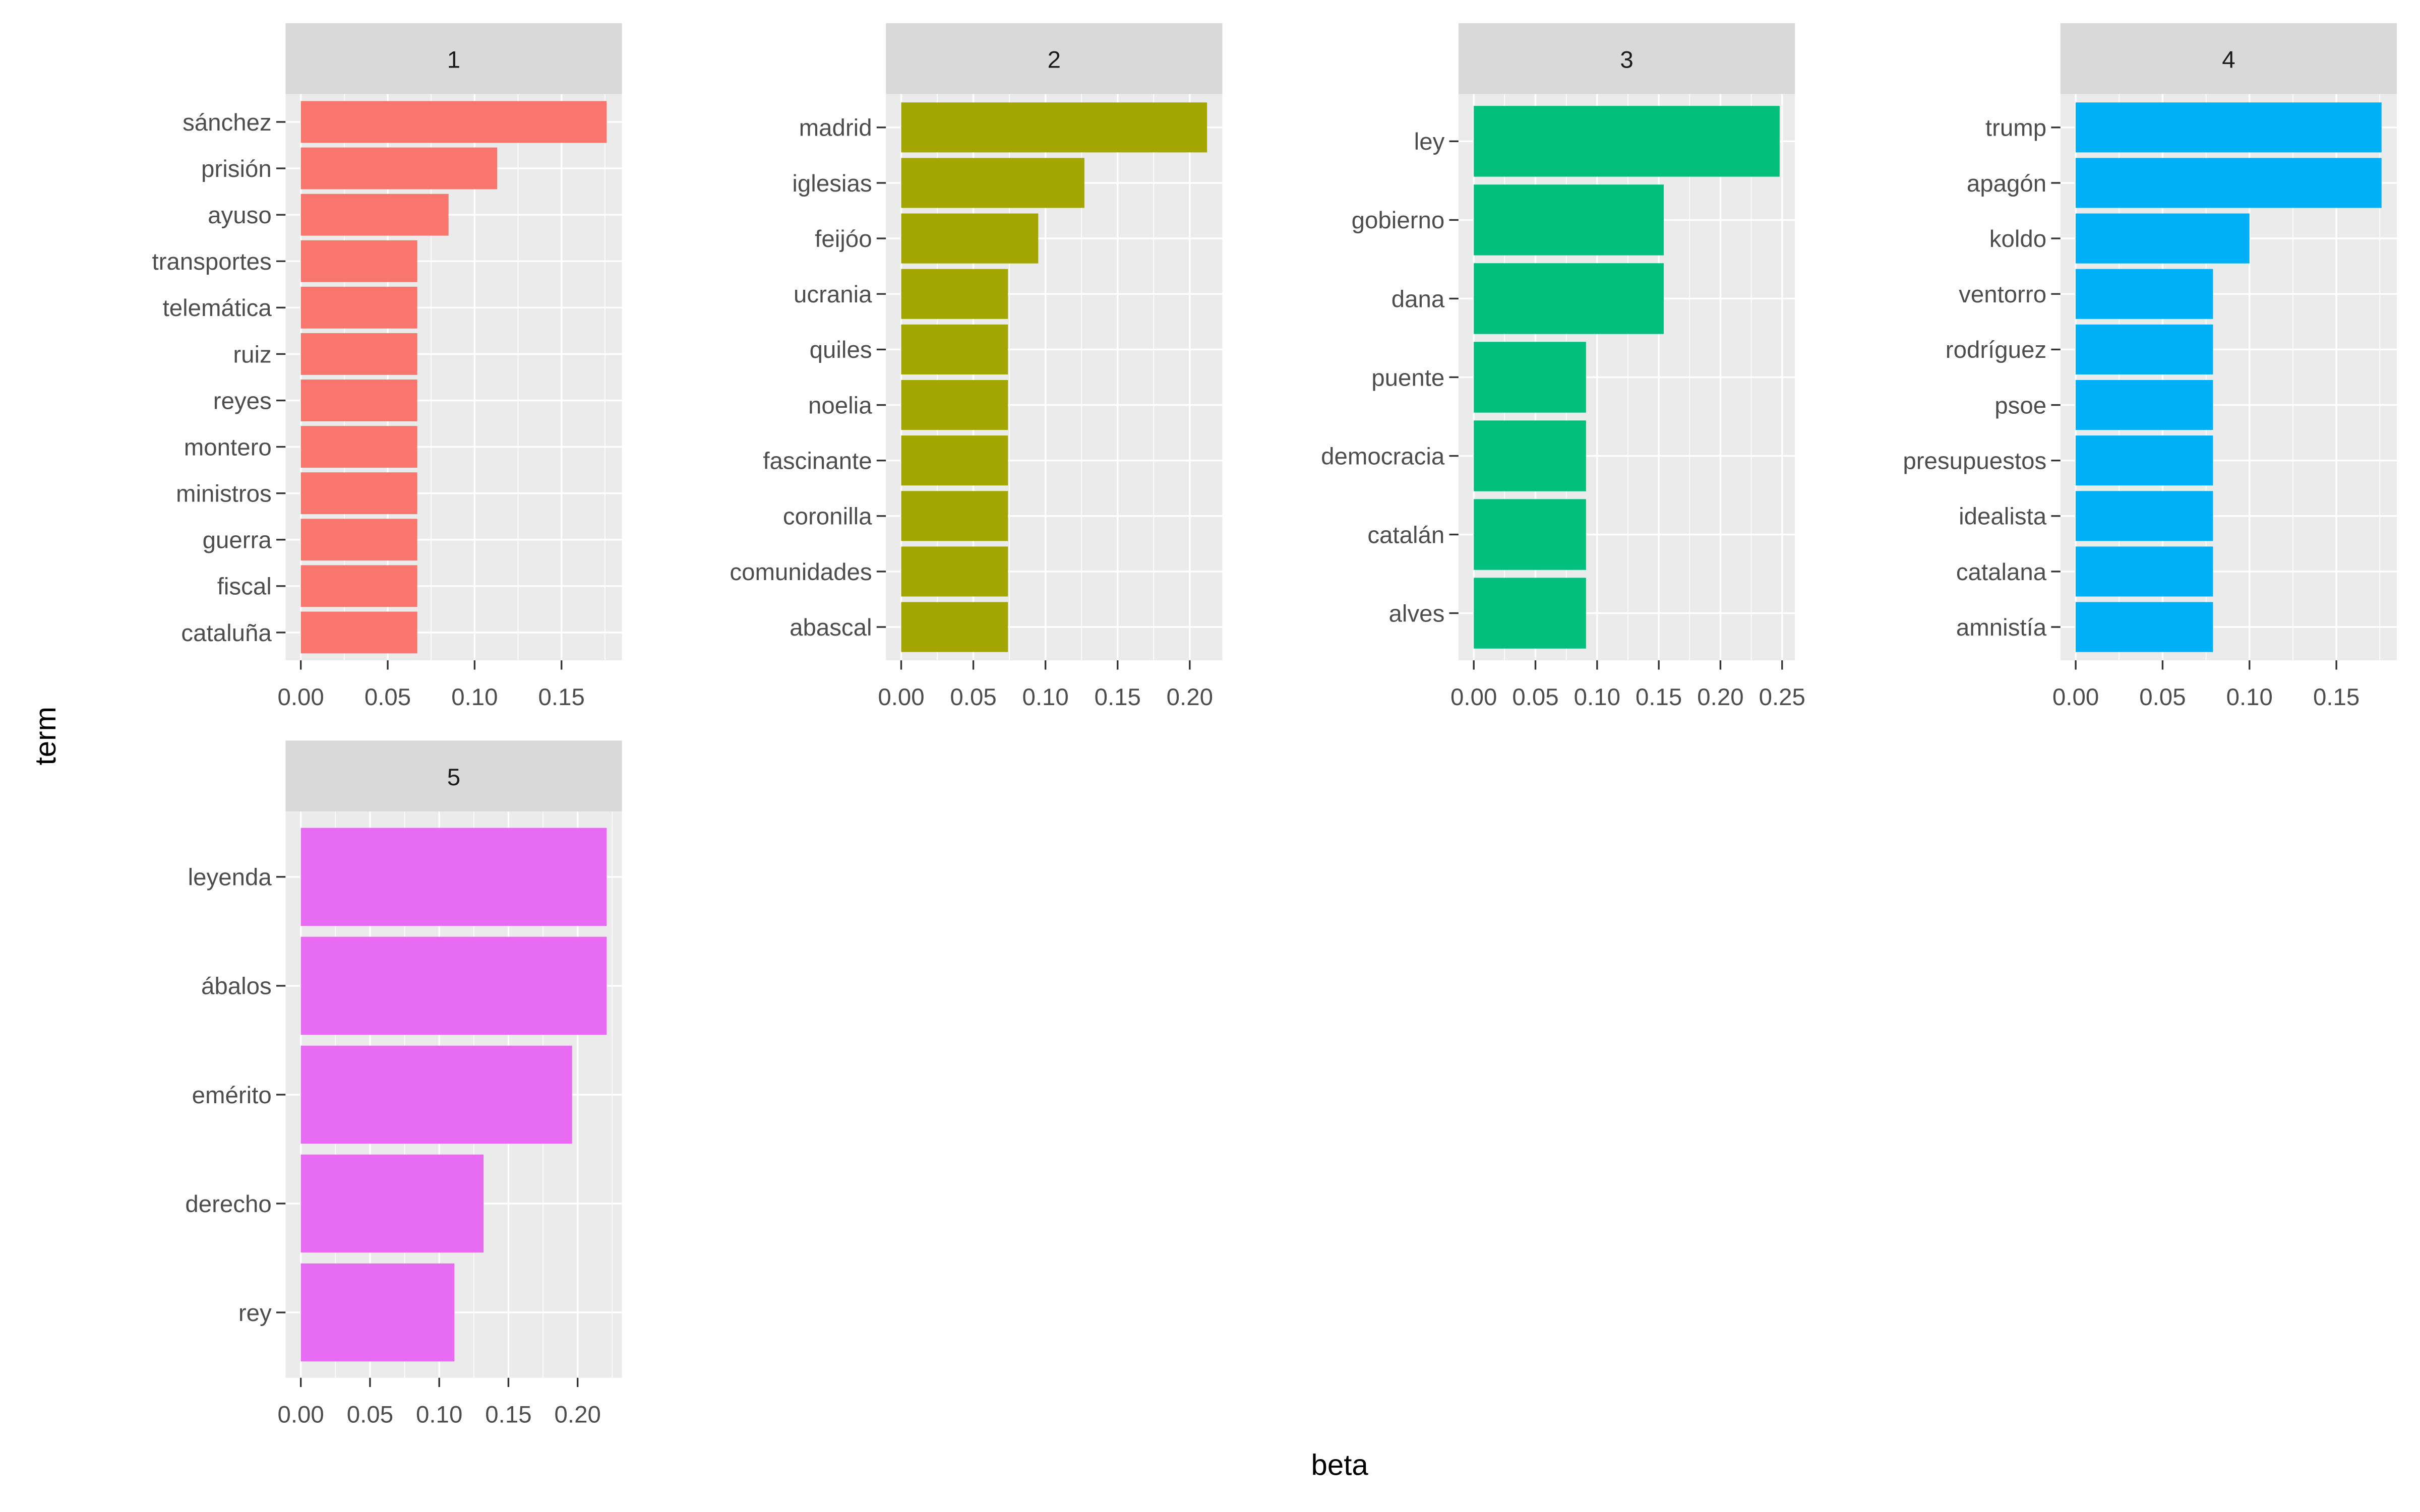 Image resolution: width=2420 pixels, height=1512 pixels. What do you see at coordinates (2017, 239) in the screenshot?
I see `y-tick-label: koldo` at bounding box center [2017, 239].